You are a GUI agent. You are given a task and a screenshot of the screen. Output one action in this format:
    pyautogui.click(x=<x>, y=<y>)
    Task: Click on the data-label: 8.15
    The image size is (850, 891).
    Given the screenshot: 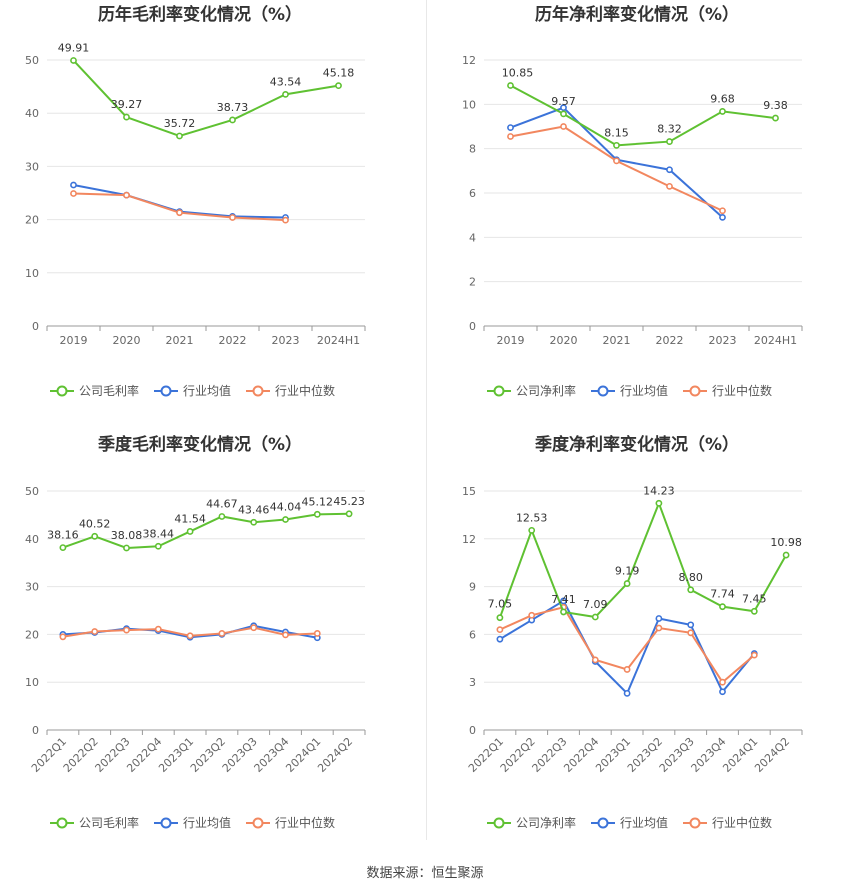 What is the action you would take?
    pyautogui.click(x=616, y=132)
    